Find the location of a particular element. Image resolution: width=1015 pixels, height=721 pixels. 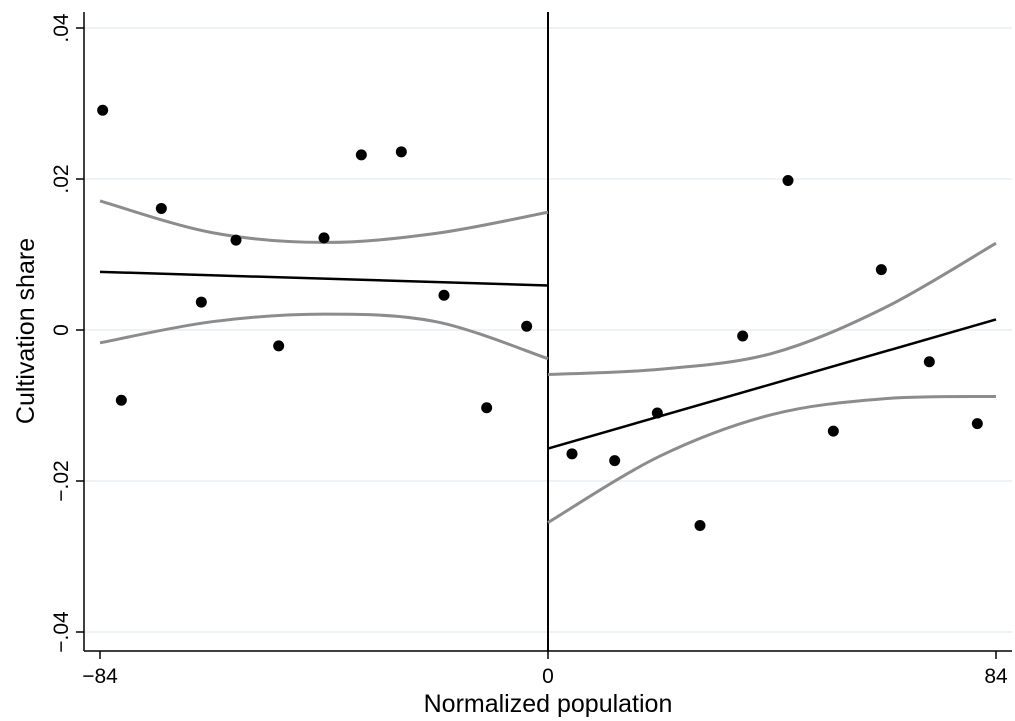

y-tick-label: .02 is located at coordinates (61, 178).